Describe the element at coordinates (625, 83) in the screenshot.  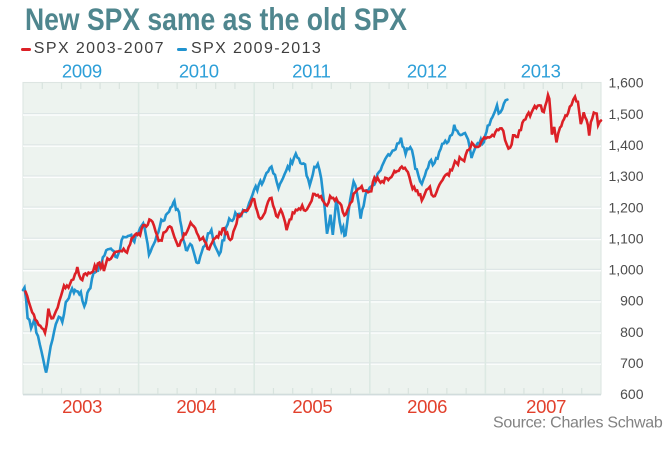
I see `svg-text: 1,600` at that location.